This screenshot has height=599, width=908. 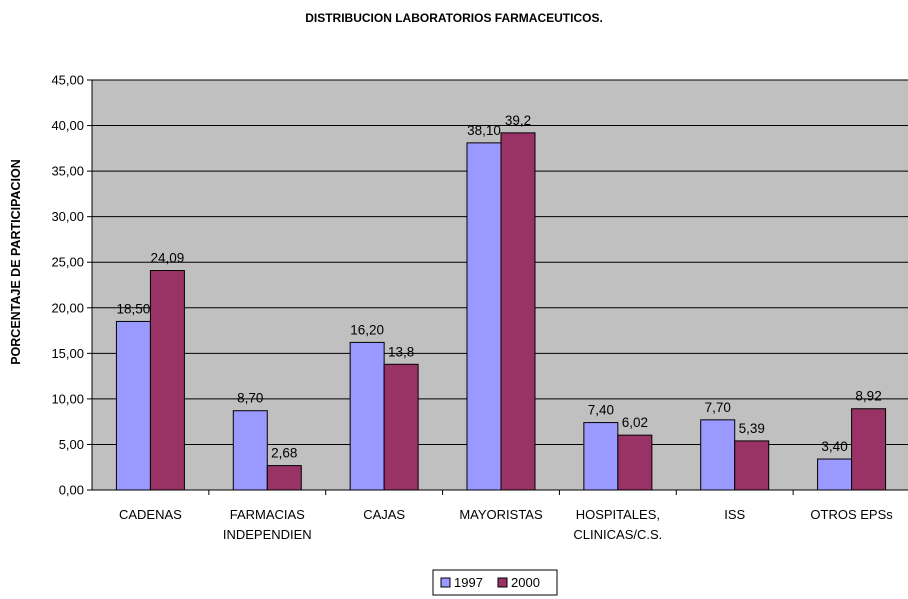 I want to click on data-label: 38,10, so click(x=484, y=130).